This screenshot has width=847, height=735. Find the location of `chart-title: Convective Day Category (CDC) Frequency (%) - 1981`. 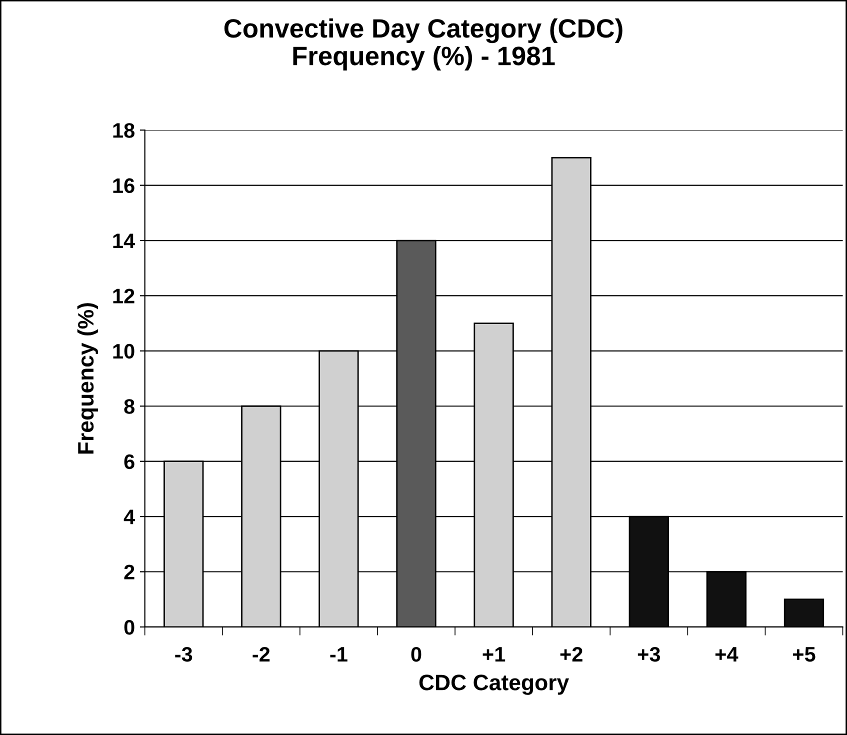

chart-title: Convective Day Category (CDC) Frequency (%) - 1981 is located at coordinates (423, 44).